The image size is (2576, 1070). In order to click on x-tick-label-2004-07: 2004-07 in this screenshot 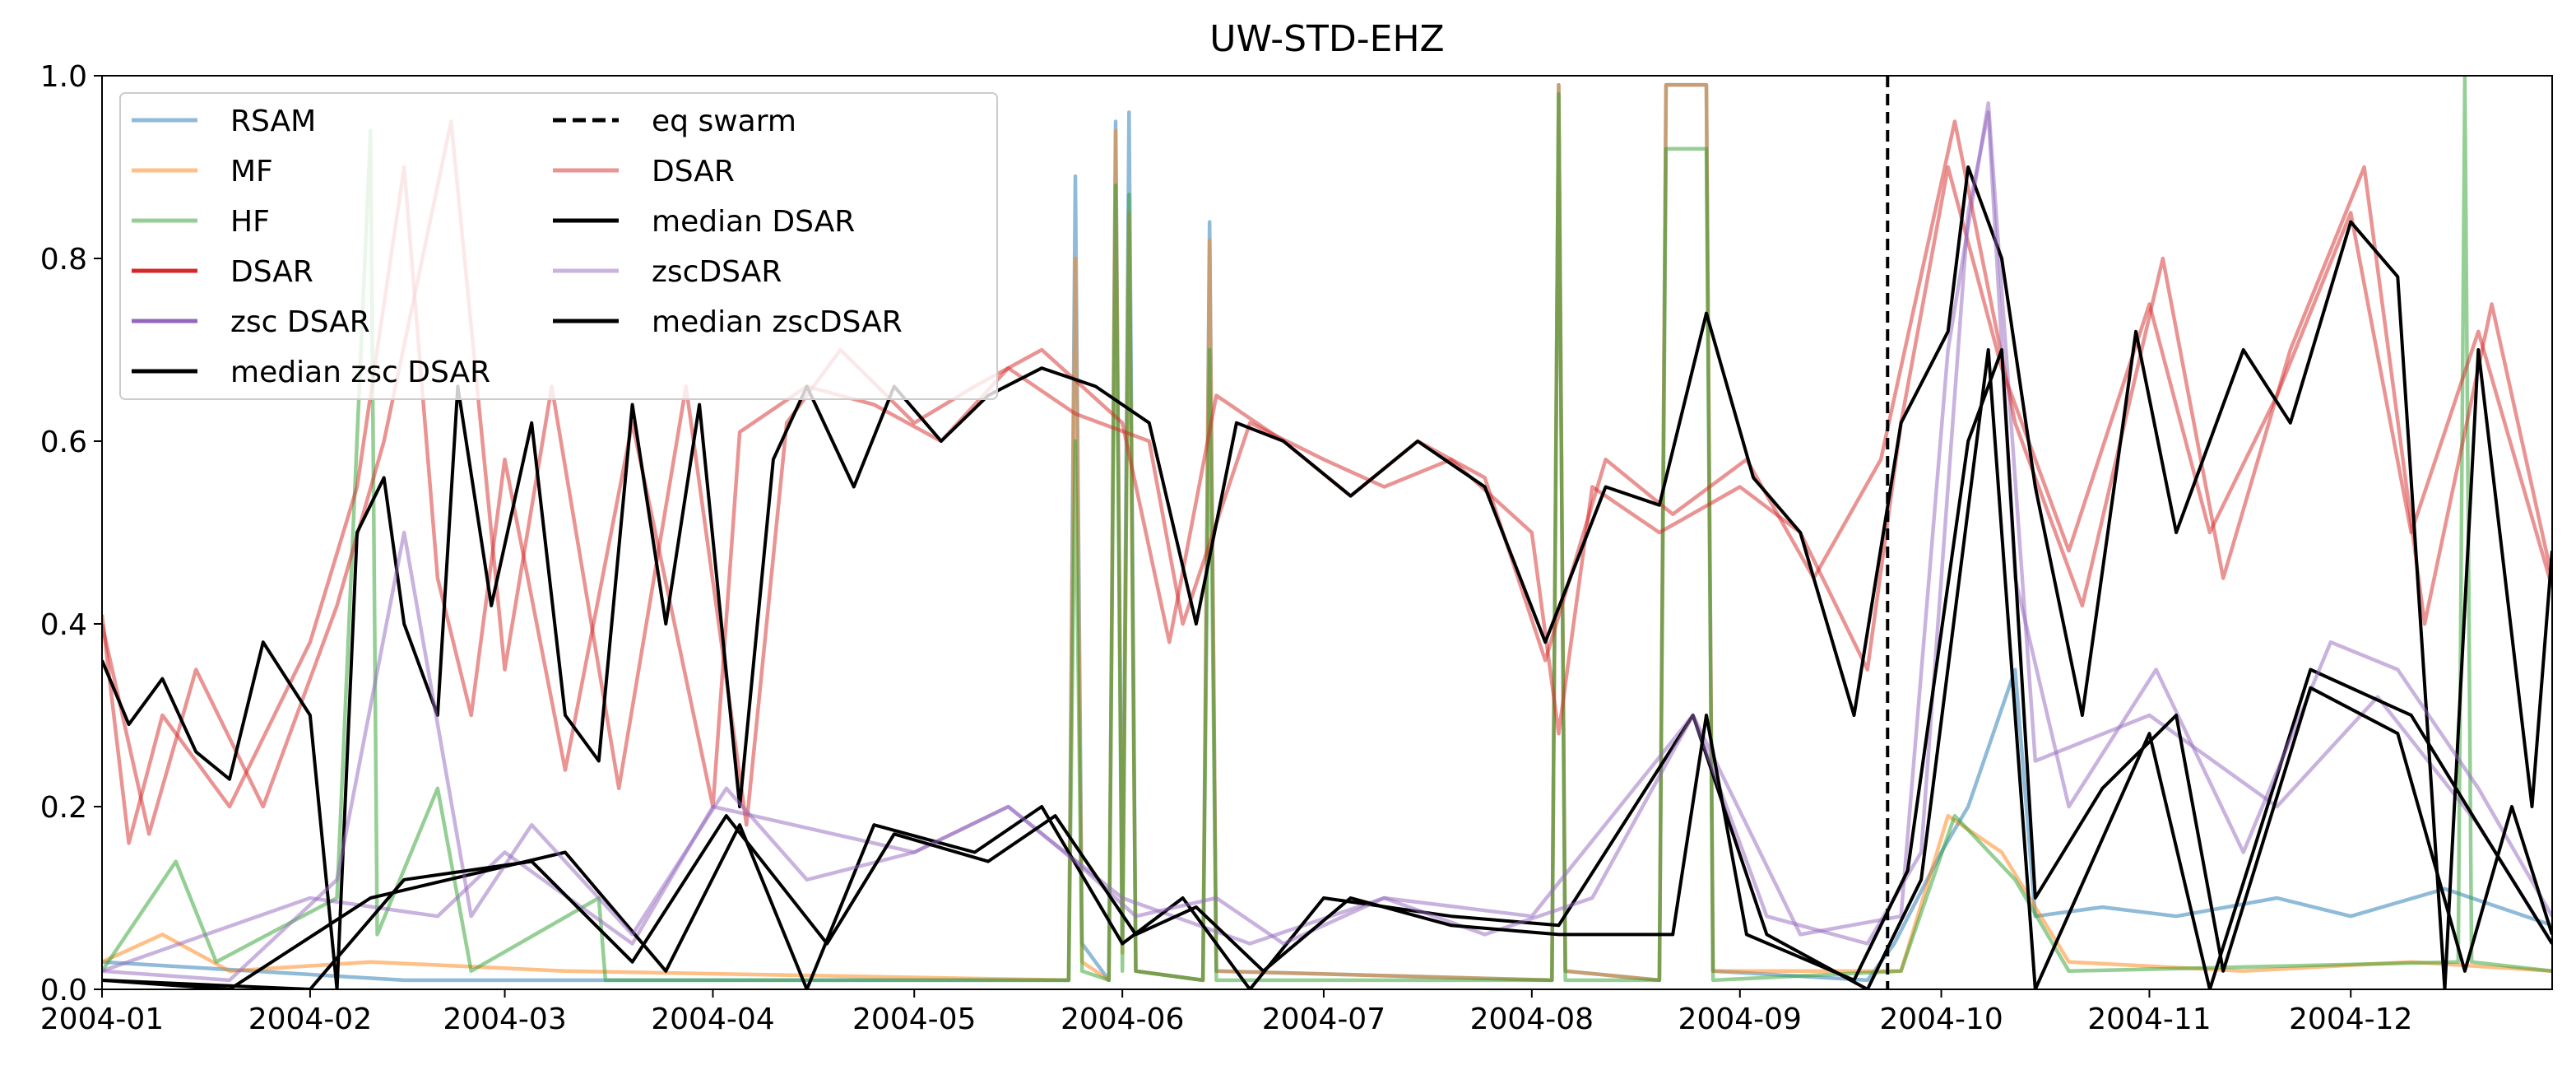, I will do `click(1323, 1019)`.